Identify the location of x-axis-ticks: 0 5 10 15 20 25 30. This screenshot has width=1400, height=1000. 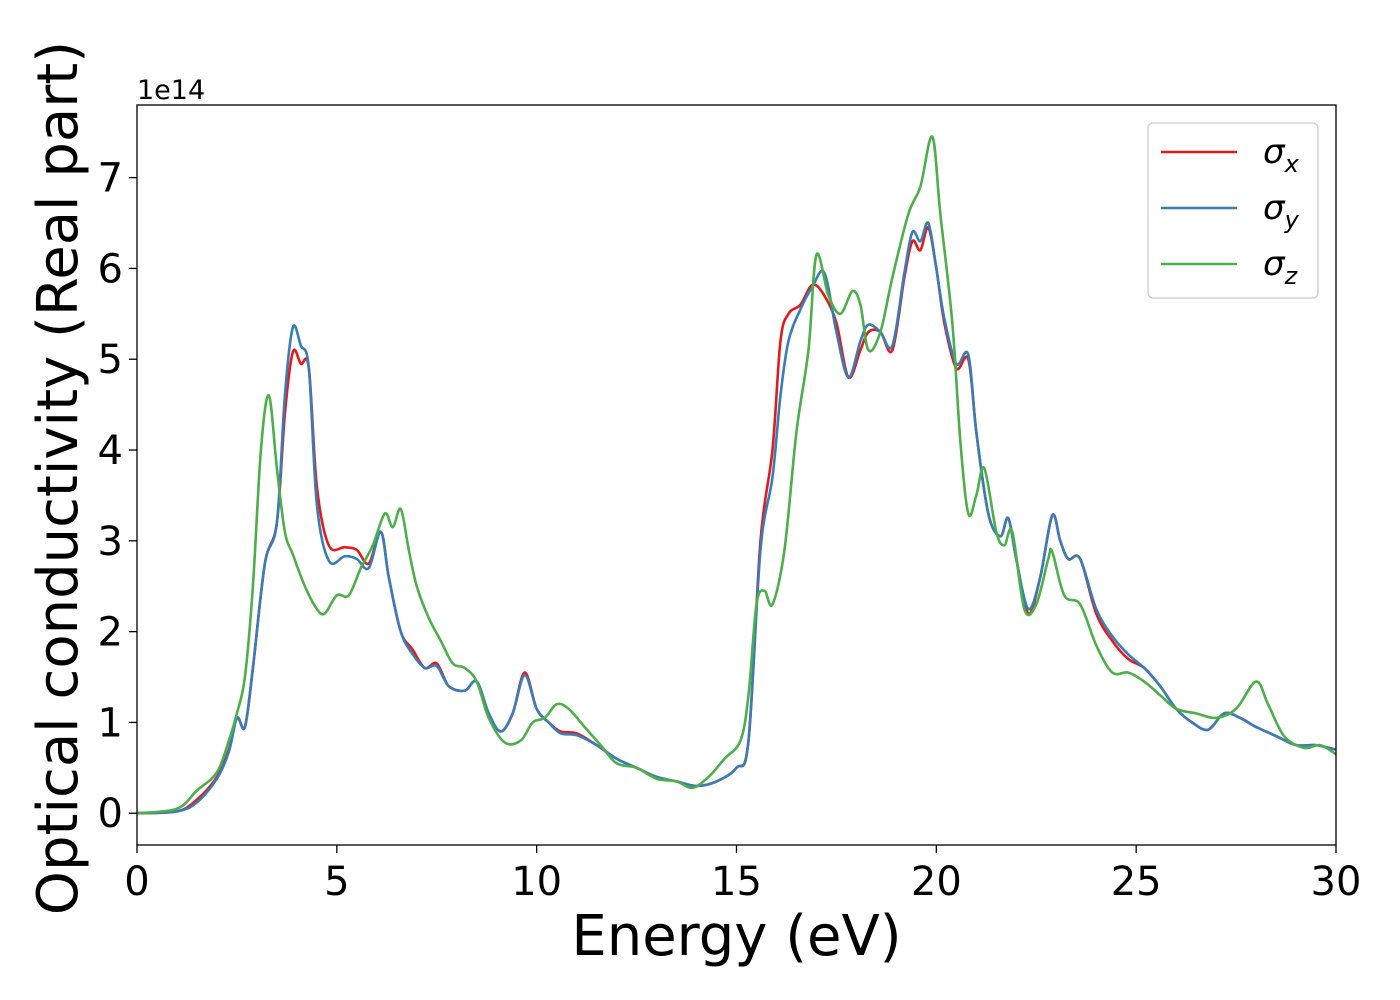
(742, 875).